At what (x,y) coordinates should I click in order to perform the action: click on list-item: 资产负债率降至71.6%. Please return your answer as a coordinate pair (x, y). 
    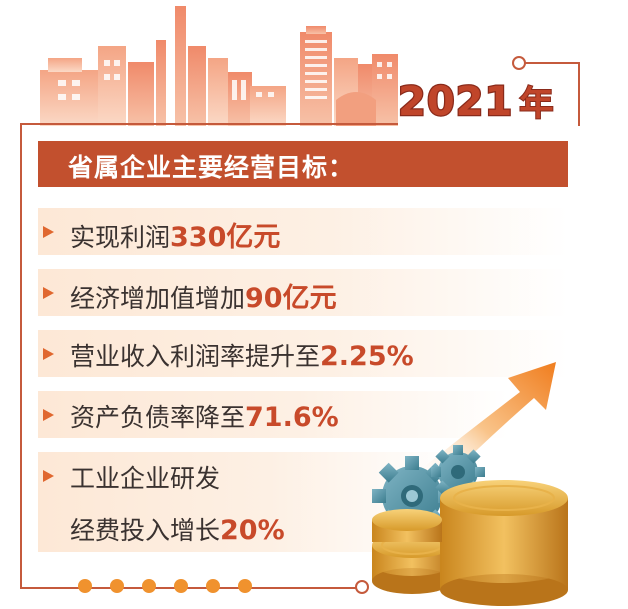
    Looking at the image, I should click on (204, 416).